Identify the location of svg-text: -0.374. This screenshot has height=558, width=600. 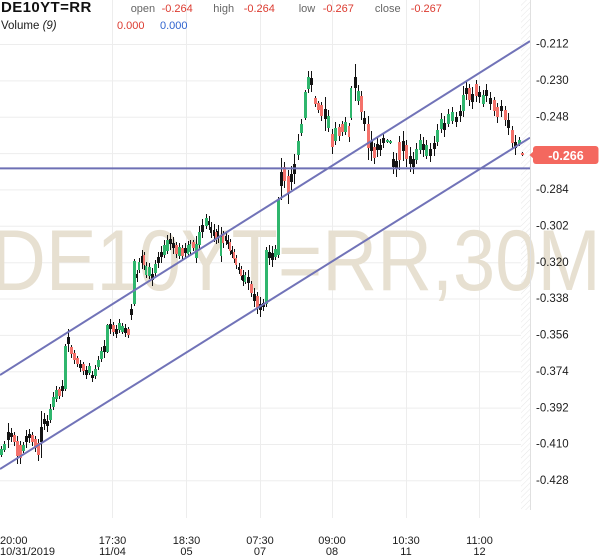
(552, 372).